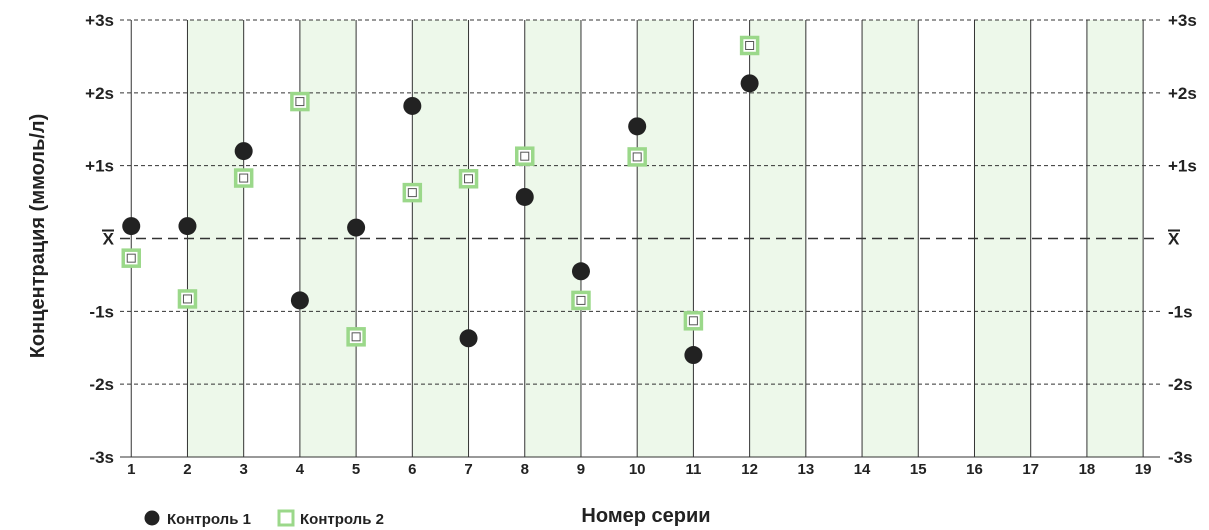  I want to click on x-tick-label: 10, so click(637, 469).